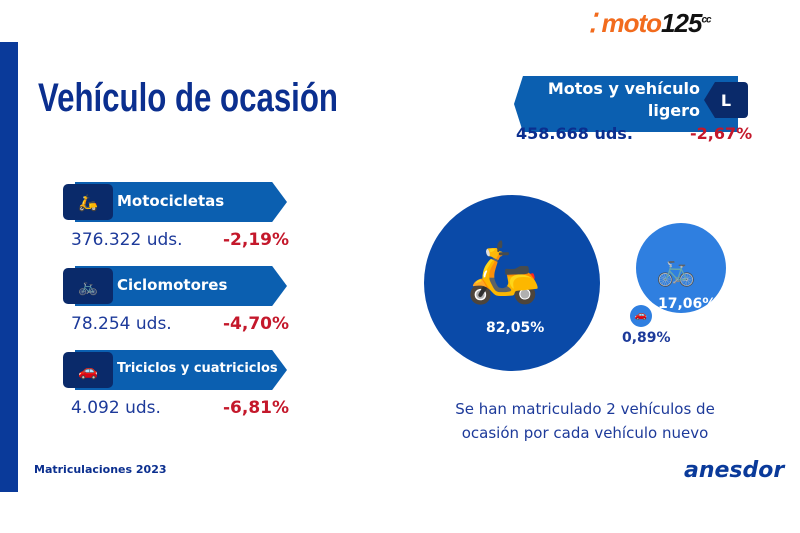  What do you see at coordinates (100, 469) in the screenshot?
I see `footer-label: Matriculaciones 2023` at bounding box center [100, 469].